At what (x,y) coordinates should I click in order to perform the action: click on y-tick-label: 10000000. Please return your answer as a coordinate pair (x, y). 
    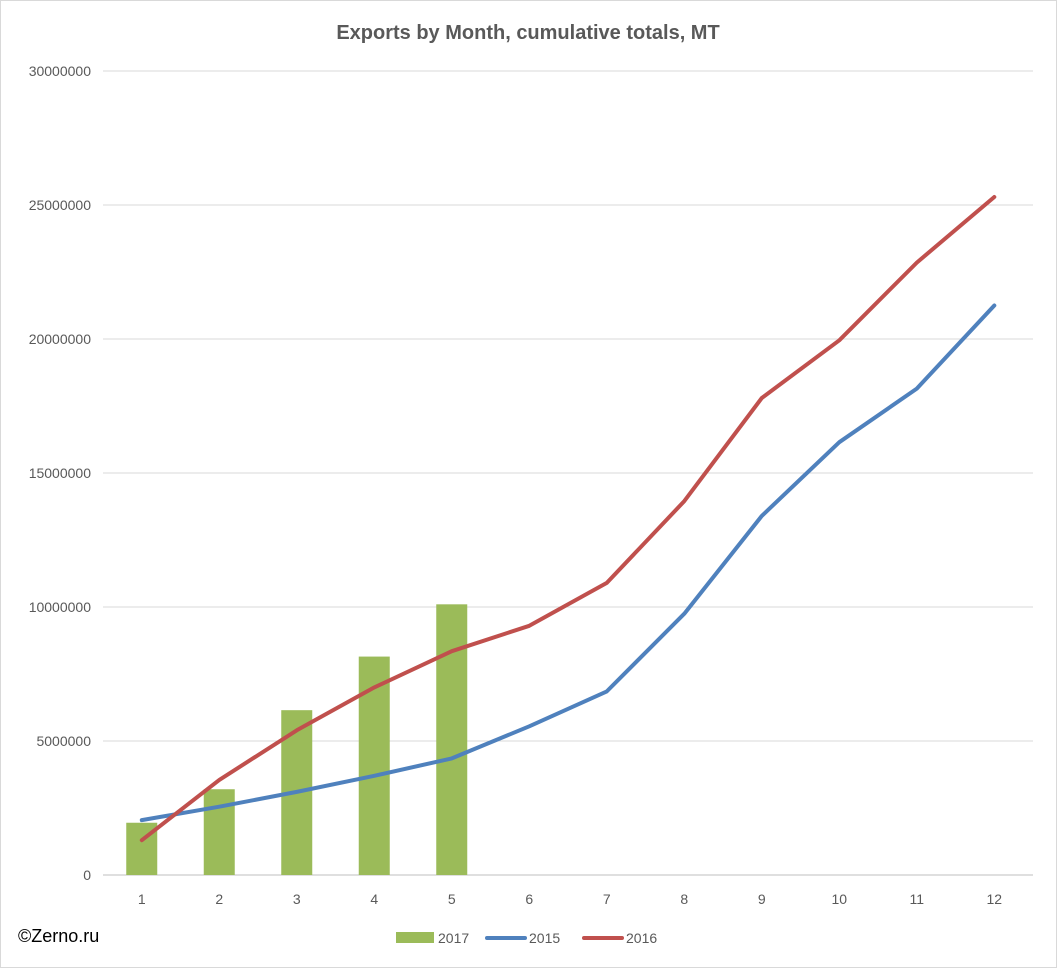
    Looking at the image, I should click on (60, 607).